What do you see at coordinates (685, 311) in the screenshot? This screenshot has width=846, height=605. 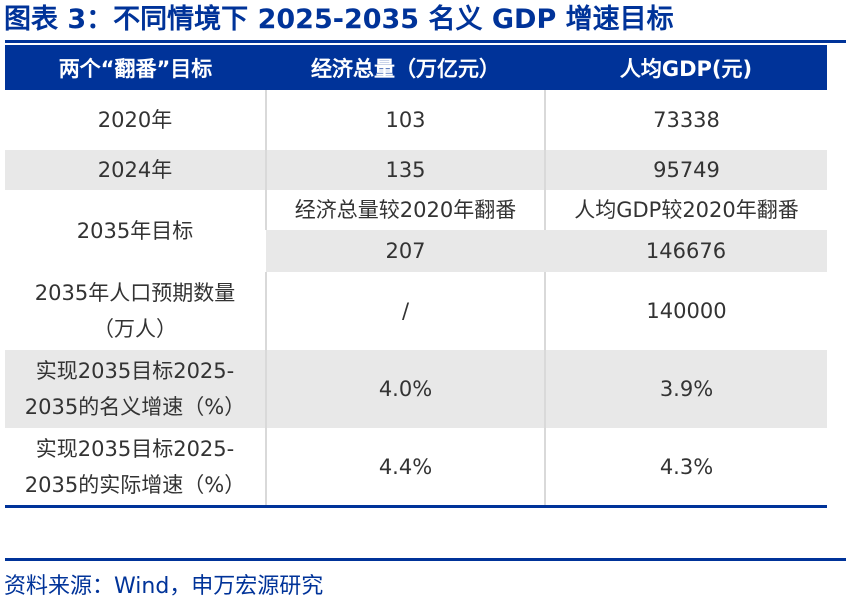 I see `per-capita-value: 140000` at bounding box center [685, 311].